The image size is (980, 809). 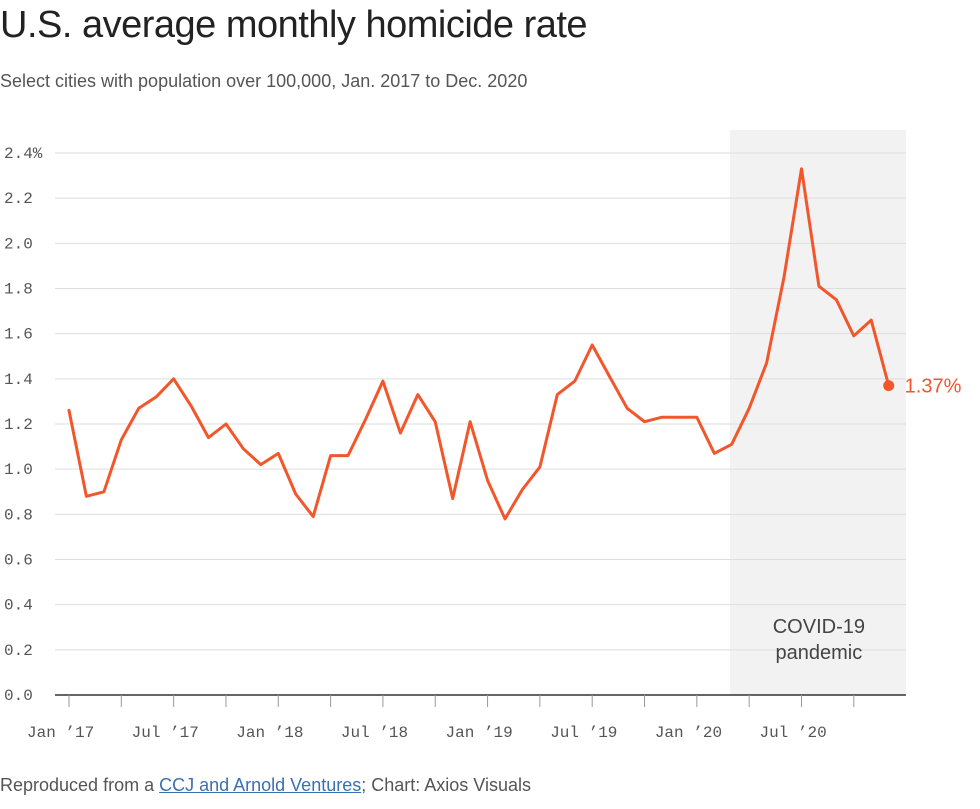 What do you see at coordinates (18, 199) in the screenshot?
I see `y-tick-label: 2.2` at bounding box center [18, 199].